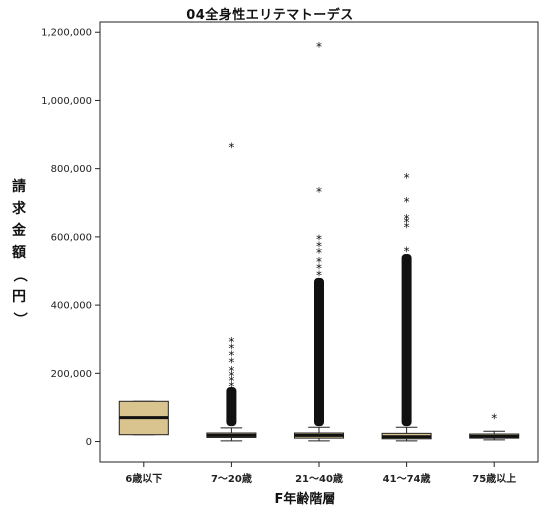 The width and height of the screenshot is (551, 512). What do you see at coordinates (66, 101) in the screenshot?
I see `y-tick-label: 1,000,000` at bounding box center [66, 101].